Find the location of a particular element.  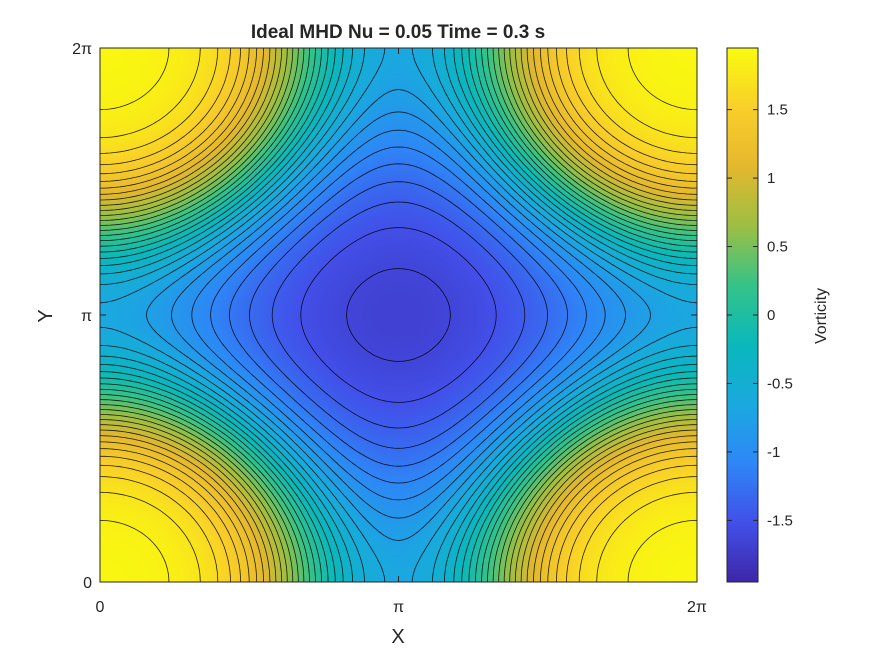

colorbar-gradient is located at coordinates (742, 315).